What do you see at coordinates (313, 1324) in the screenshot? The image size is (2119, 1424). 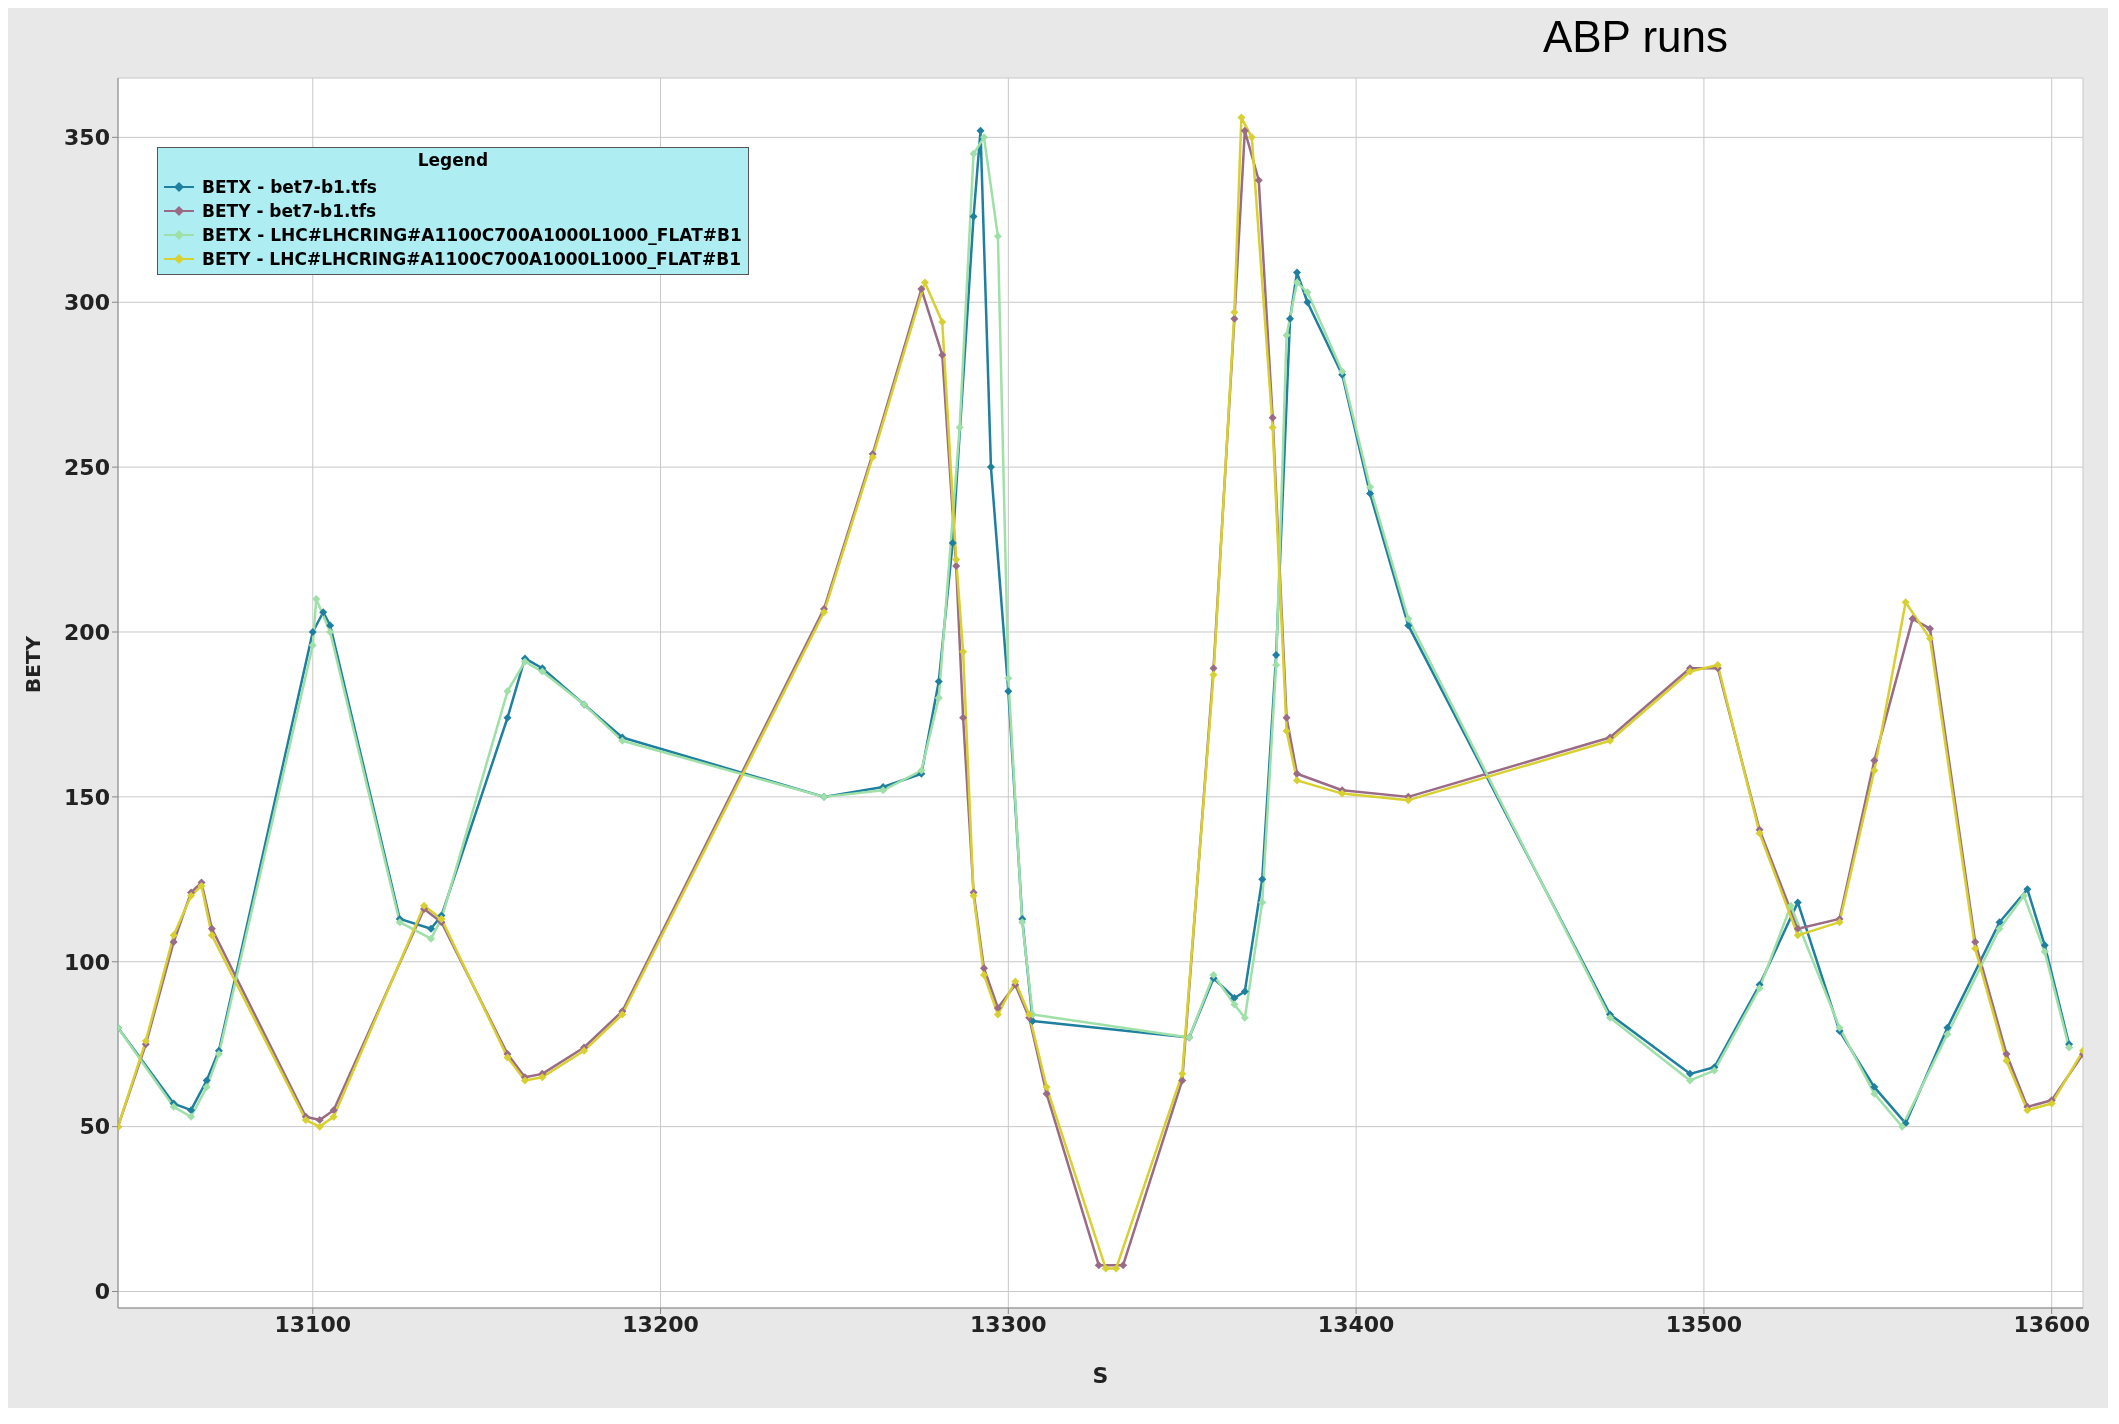 I see `x-tick-label: 13100` at bounding box center [313, 1324].